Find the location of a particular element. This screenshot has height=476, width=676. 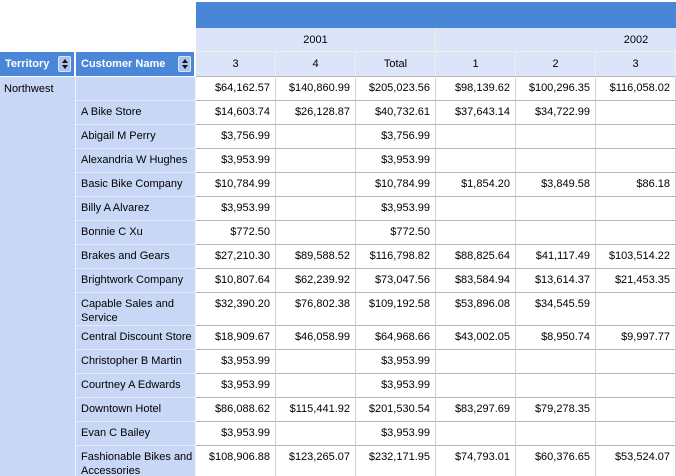

value-cell: $123,265.07 is located at coordinates (316, 461).